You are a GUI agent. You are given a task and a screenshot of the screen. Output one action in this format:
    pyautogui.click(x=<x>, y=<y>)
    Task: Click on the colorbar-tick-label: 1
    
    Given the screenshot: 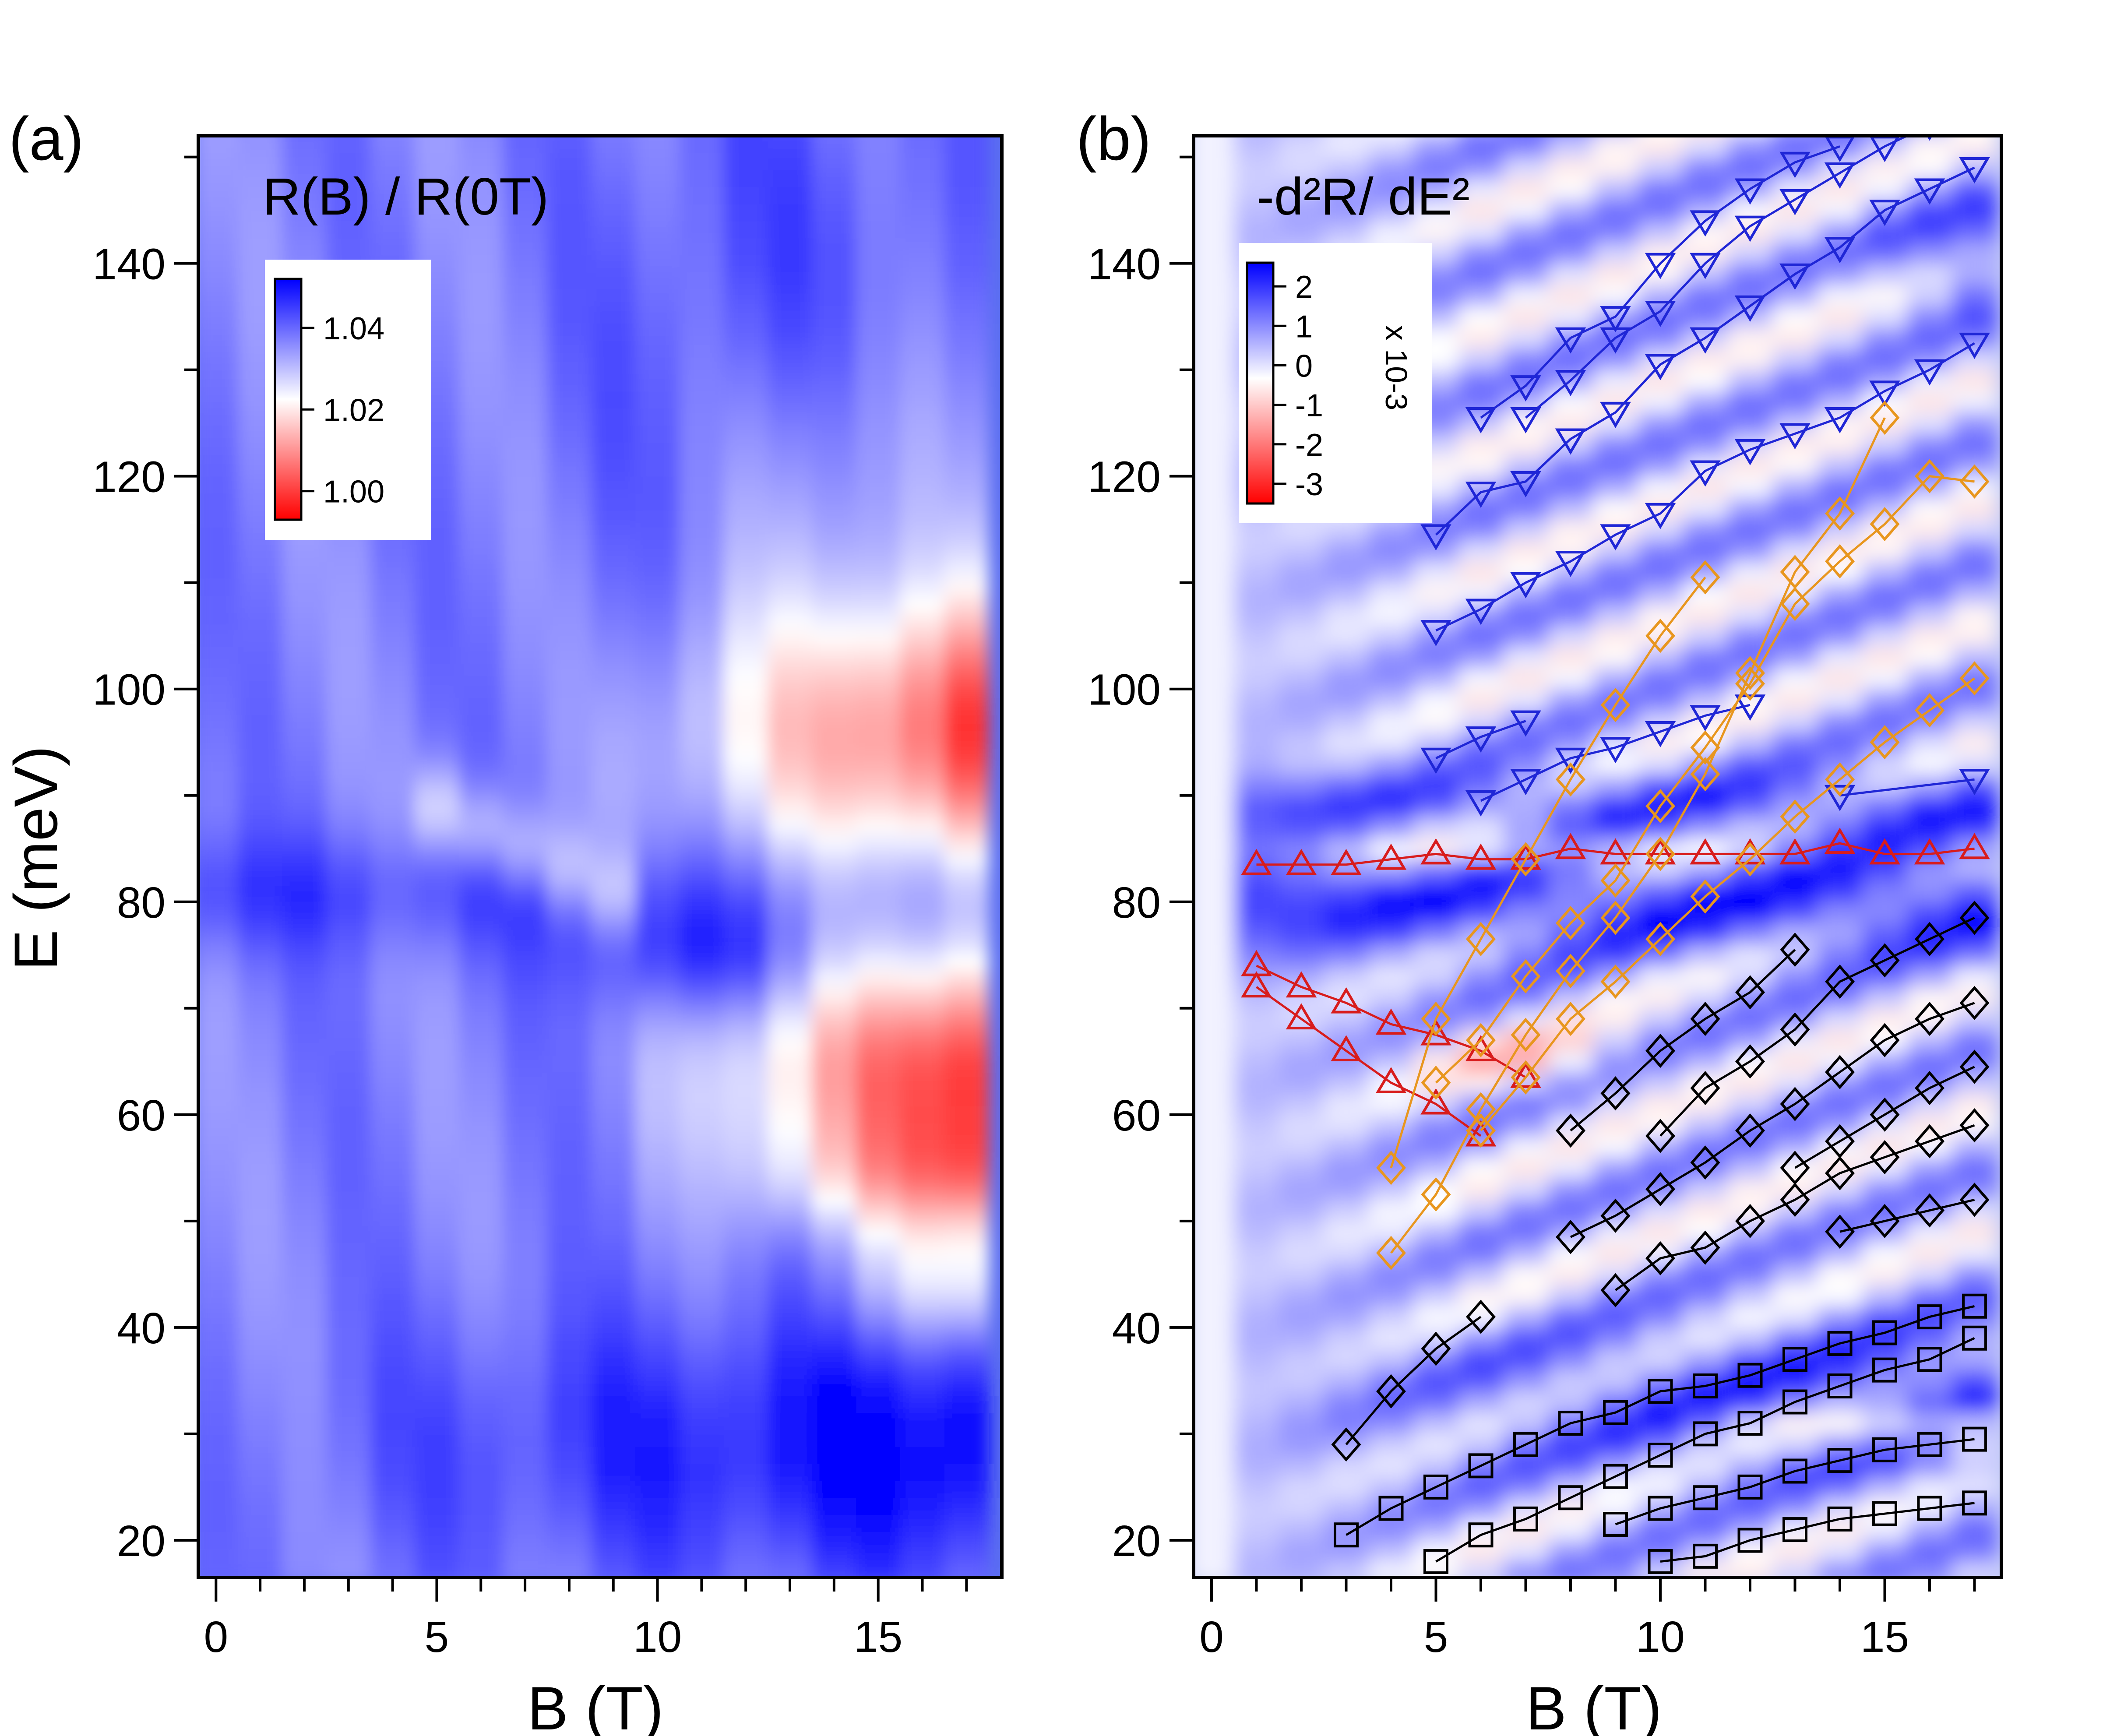 What is the action you would take?
    pyautogui.click(x=1304, y=326)
    